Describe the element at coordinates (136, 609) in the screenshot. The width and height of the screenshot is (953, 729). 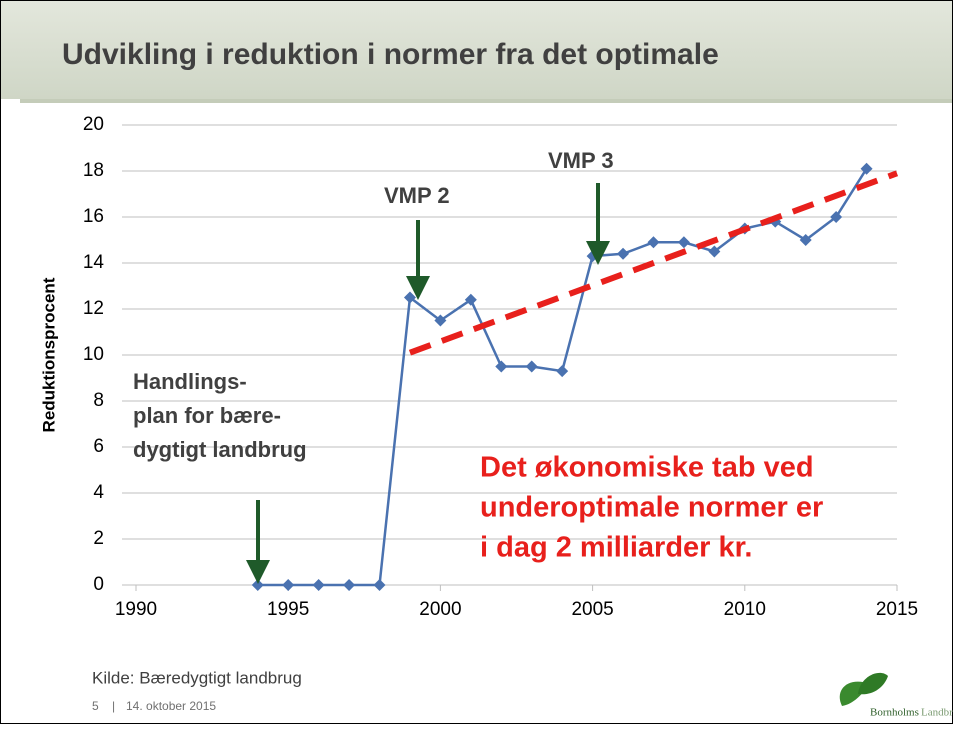
I see `x-tick-label: 1990` at that location.